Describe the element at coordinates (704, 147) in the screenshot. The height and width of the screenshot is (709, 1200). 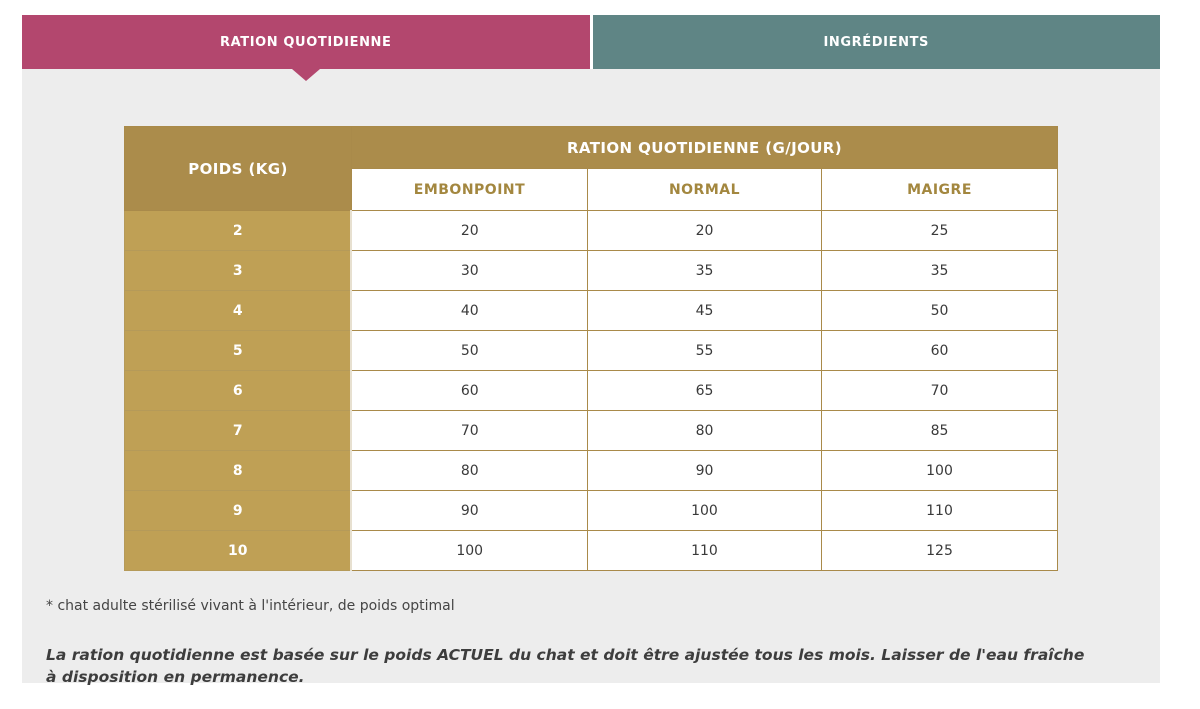
I see `ration-span-header: RATION QUOTIDIENNE (G/JOUR)` at that location.